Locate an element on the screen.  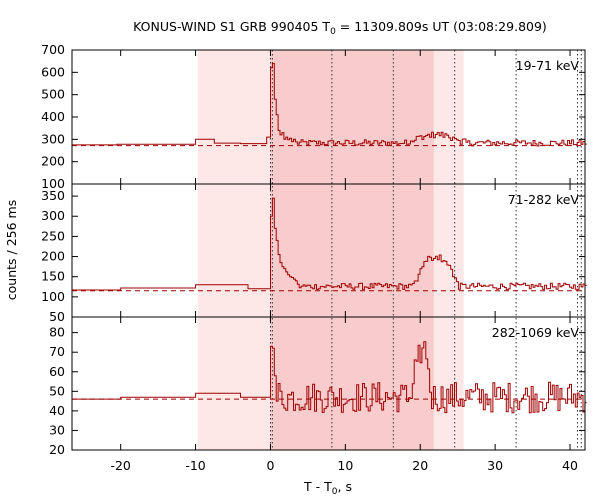
x-tick-label: -20 is located at coordinates (120, 465).